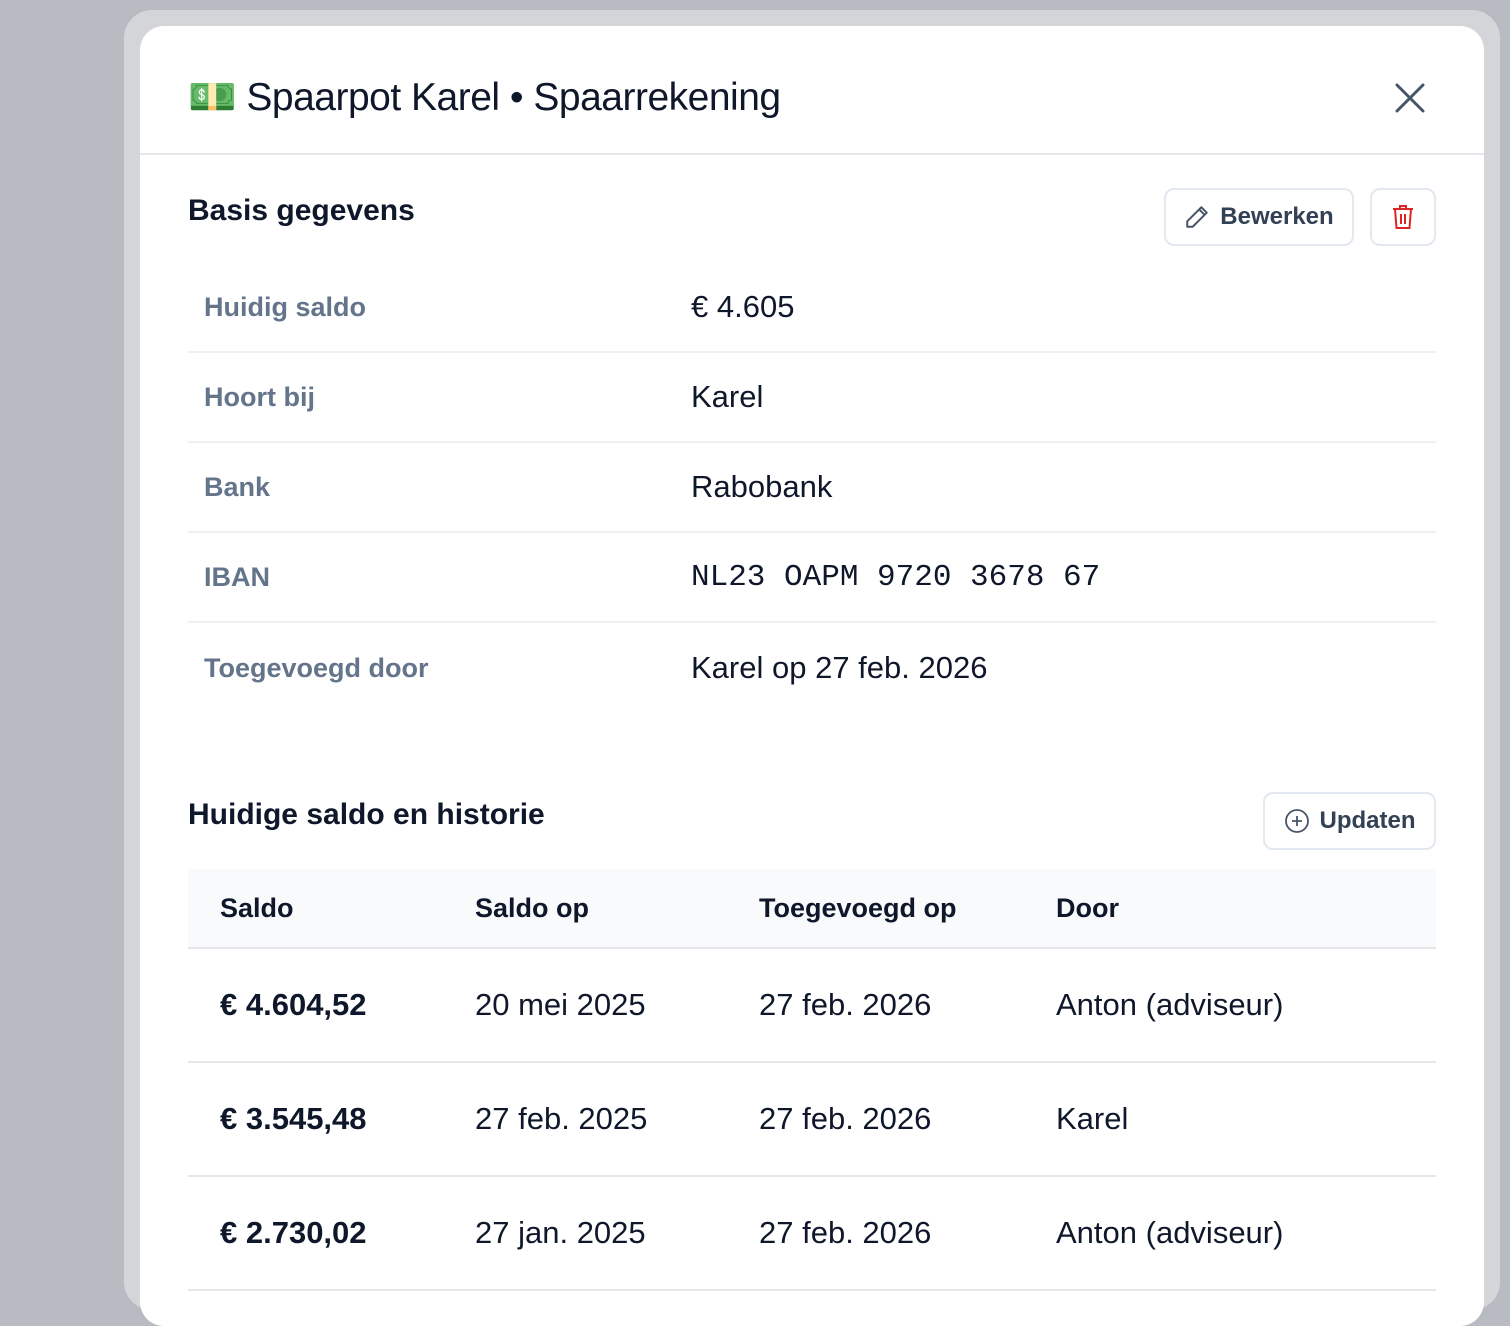  Describe the element at coordinates (532, 907) in the screenshot. I see `column-header: Saldo op` at that location.